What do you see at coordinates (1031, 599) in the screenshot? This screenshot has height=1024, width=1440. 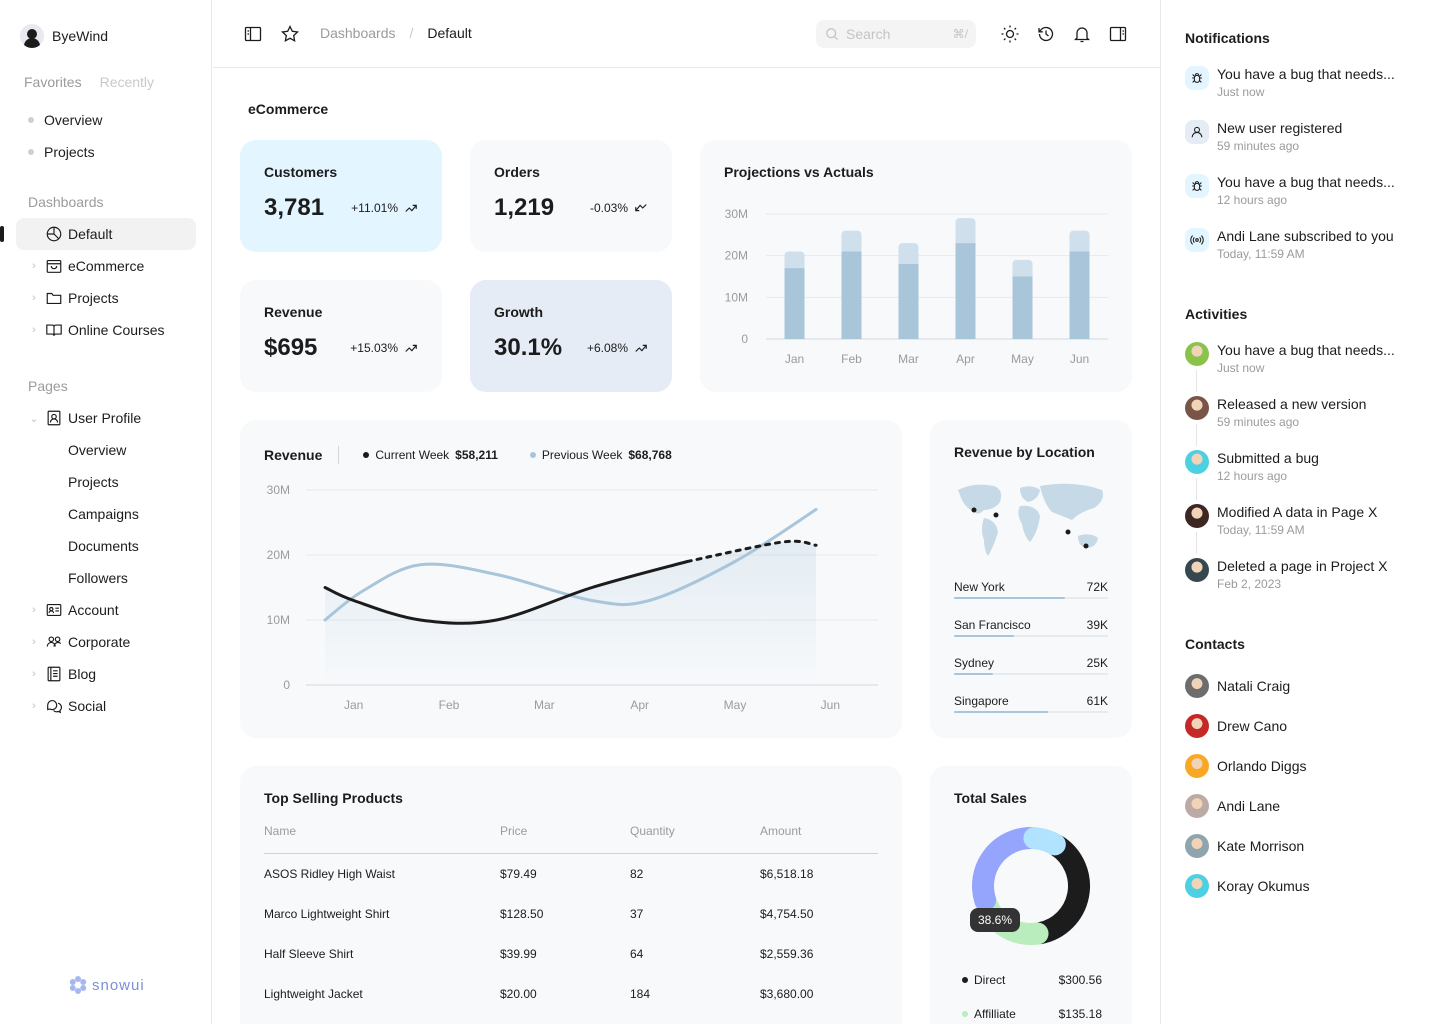 I see `location-item: New York 72K` at bounding box center [1031, 599].